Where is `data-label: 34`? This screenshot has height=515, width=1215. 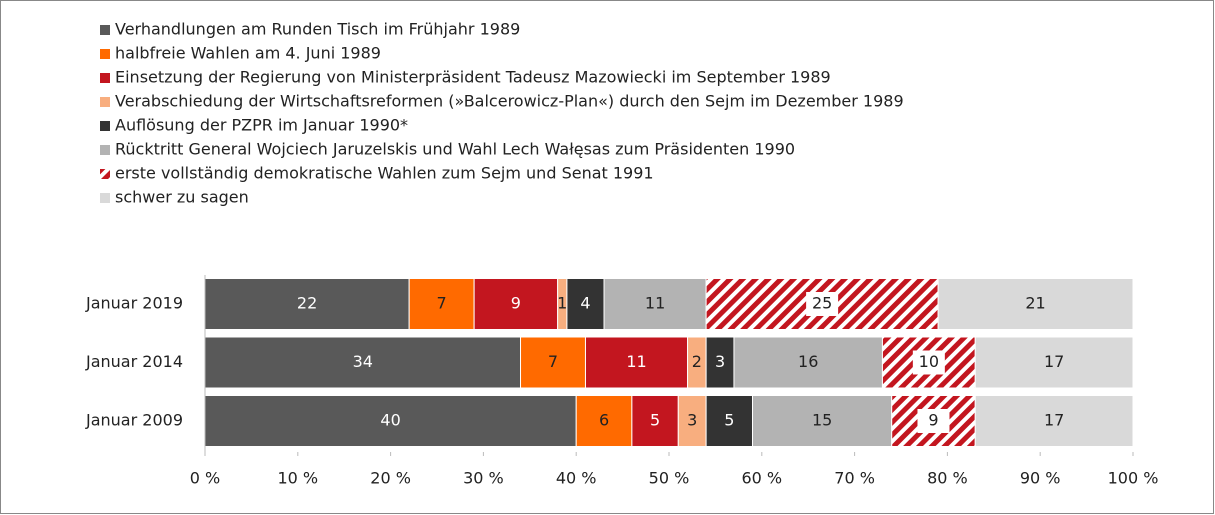 data-label: 34 is located at coordinates (363, 361).